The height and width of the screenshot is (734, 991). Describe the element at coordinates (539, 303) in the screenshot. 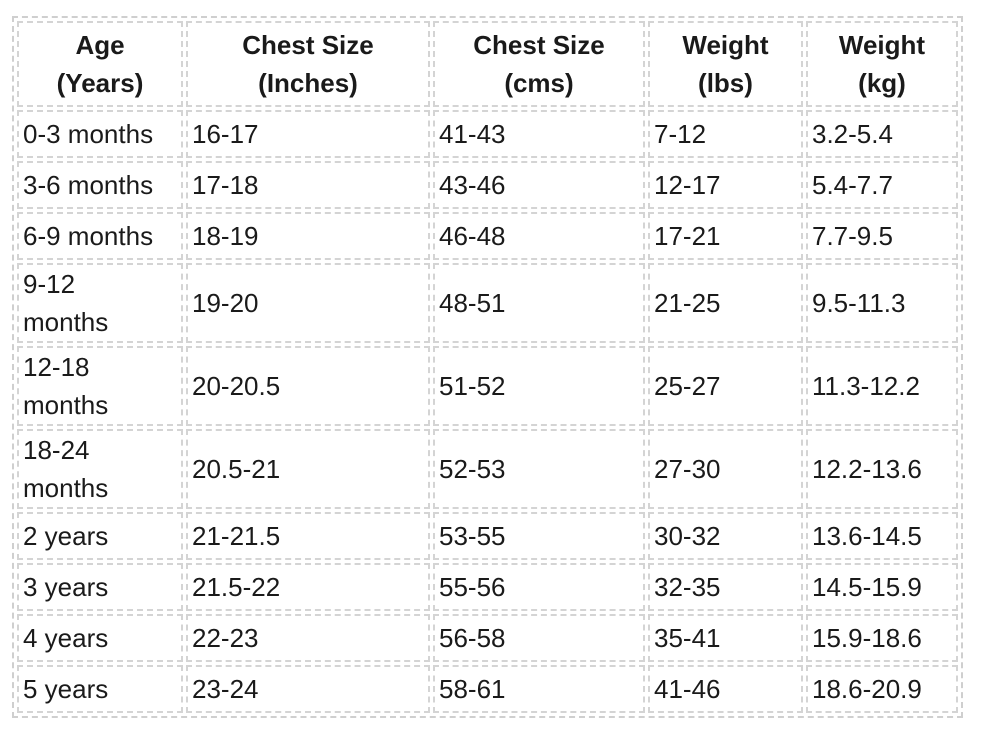

I see `table-cell: 48-51` at that location.